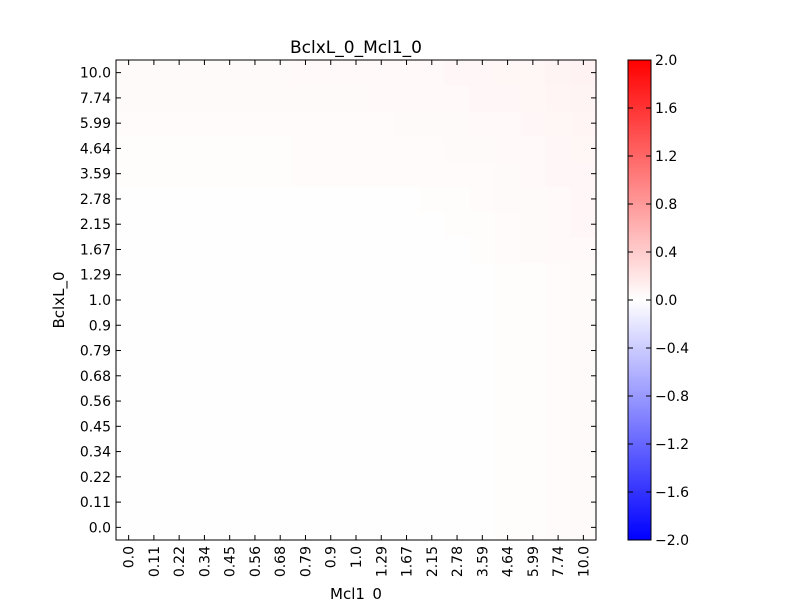  Describe the element at coordinates (356, 592) in the screenshot. I see `x-axis-label: Mcl1_0` at that location.